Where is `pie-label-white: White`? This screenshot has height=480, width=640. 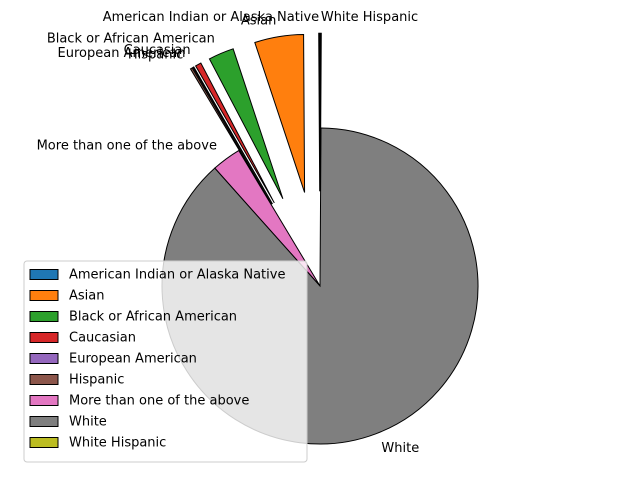 pie-label-white: White is located at coordinates (400, 448).